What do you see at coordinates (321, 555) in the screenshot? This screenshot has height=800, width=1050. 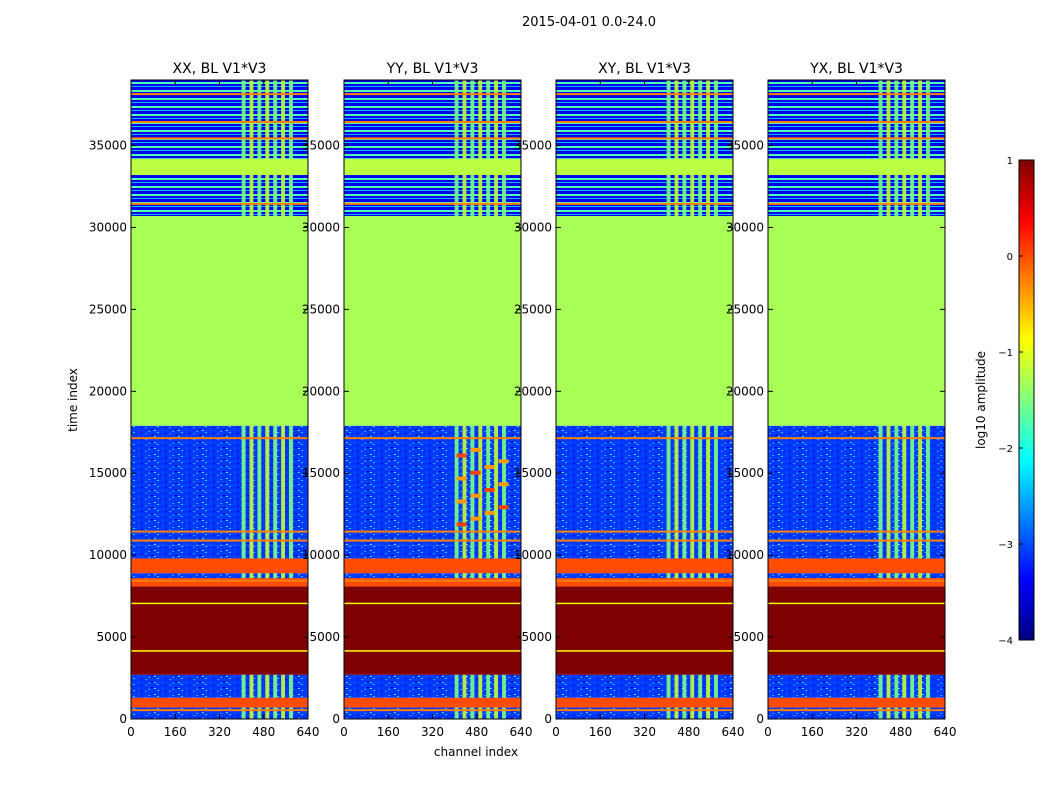 I see `y-tick-label: 10000` at bounding box center [321, 555].